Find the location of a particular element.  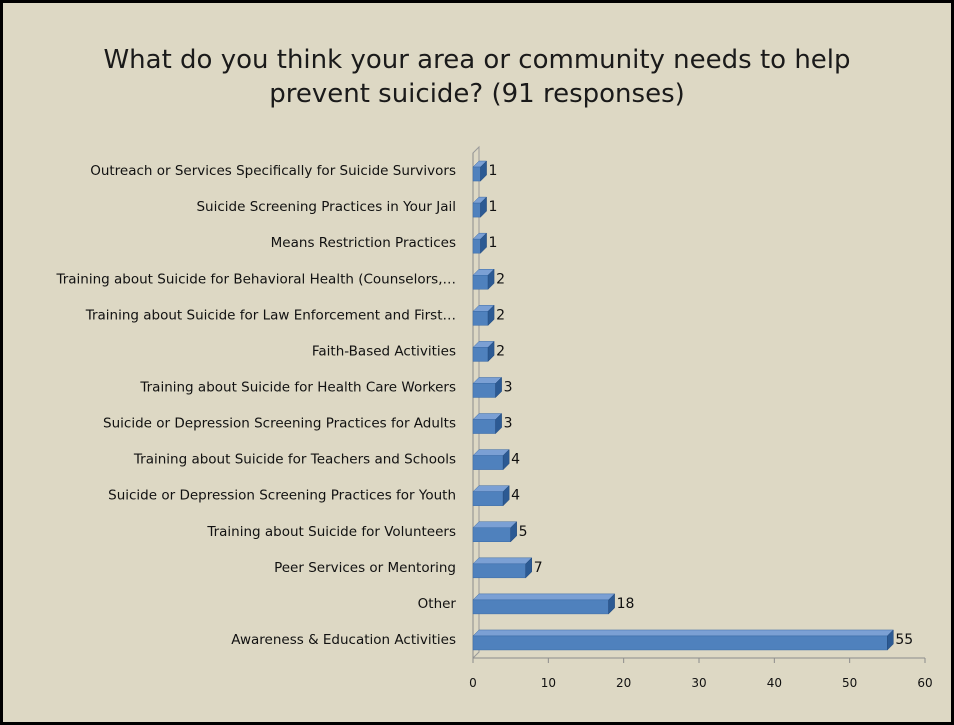

category-label: Other is located at coordinates (437, 604).